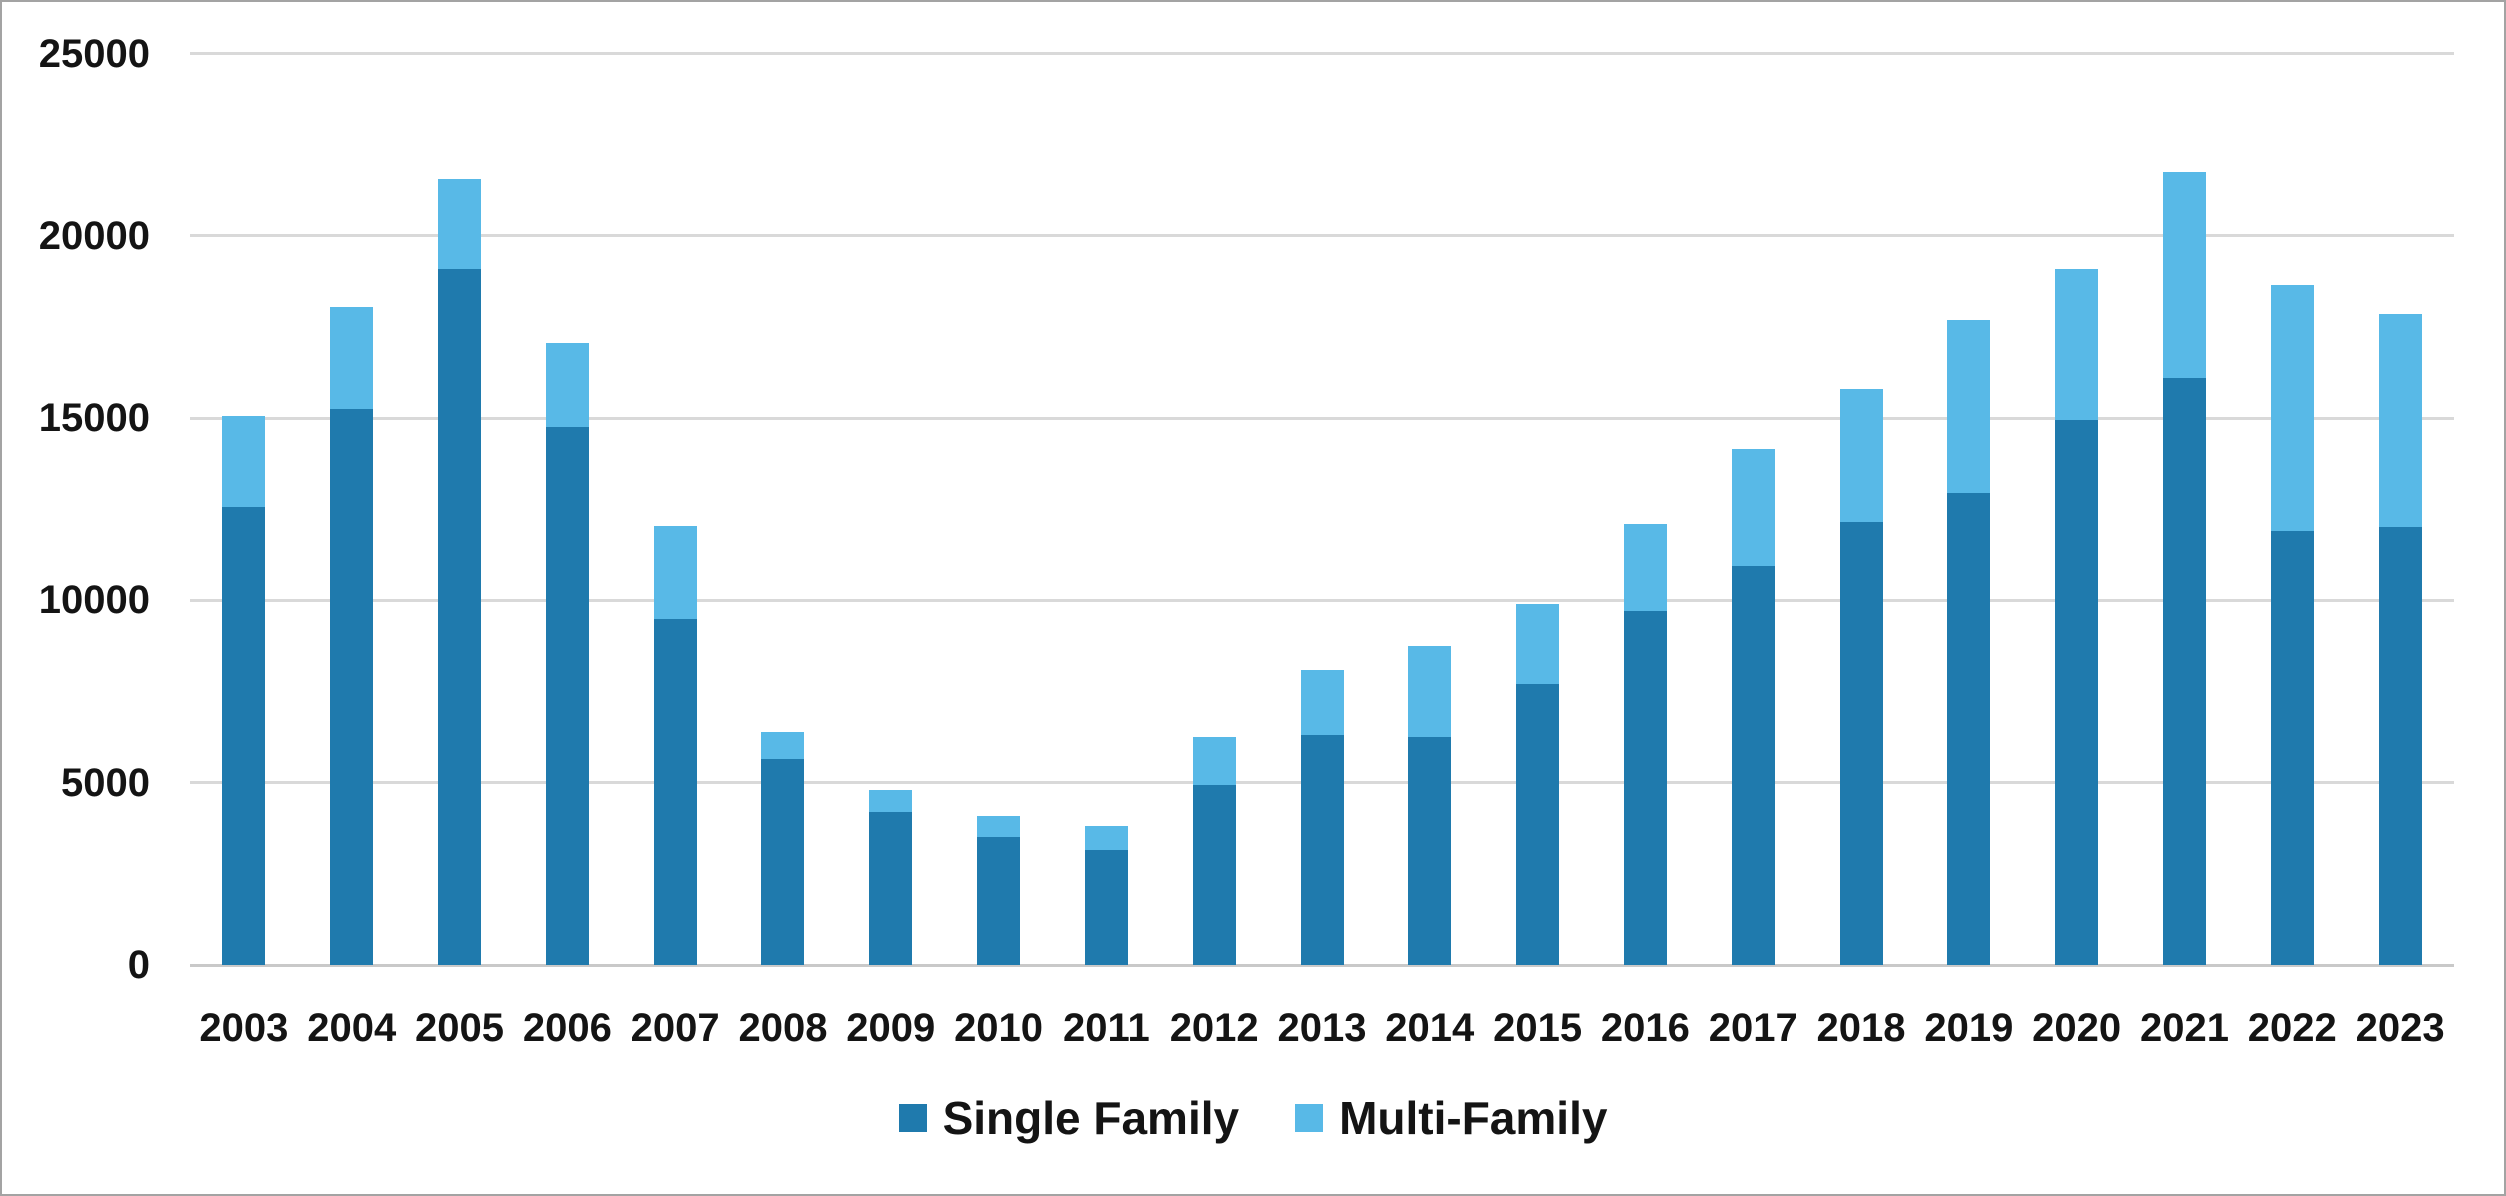 This screenshot has height=1196, width=2506. Describe the element at coordinates (891, 800) in the screenshot. I see `bar-2009-multi-family` at that location.